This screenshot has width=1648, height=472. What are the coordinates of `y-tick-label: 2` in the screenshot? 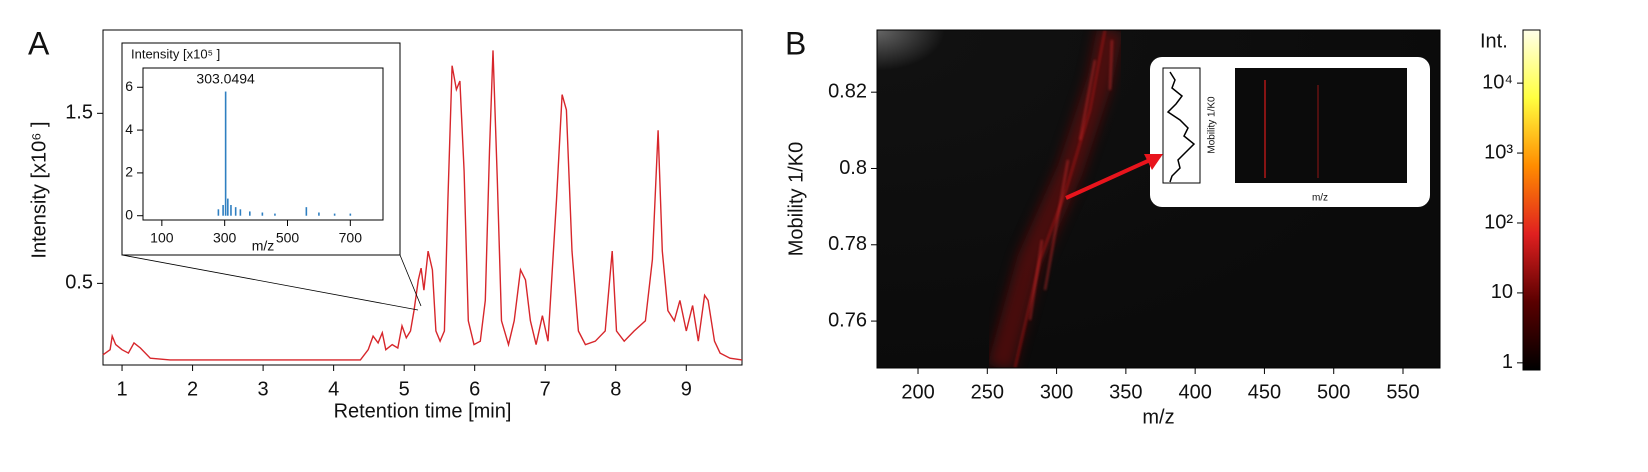 It's located at (129, 172).